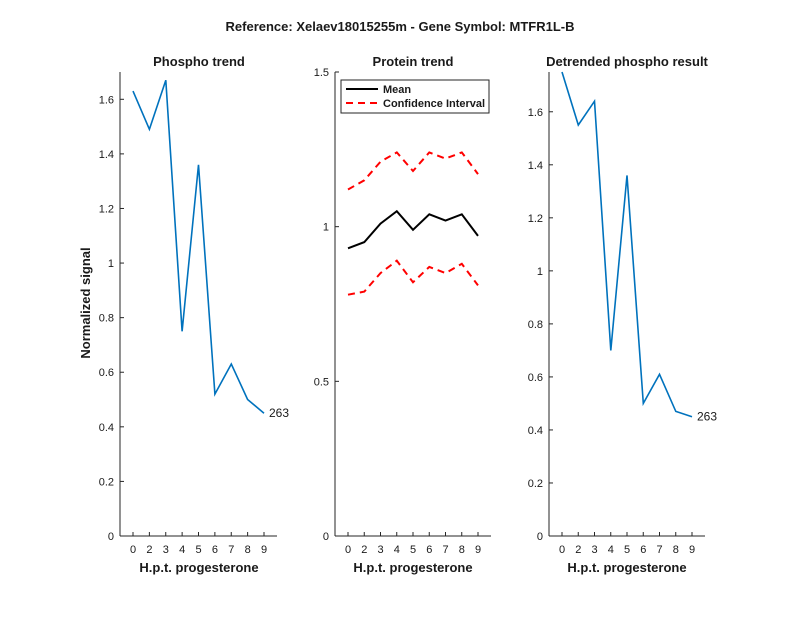  What do you see at coordinates (413, 550) in the screenshot?
I see `protein-trend-x-tick-label: 5` at bounding box center [413, 550].